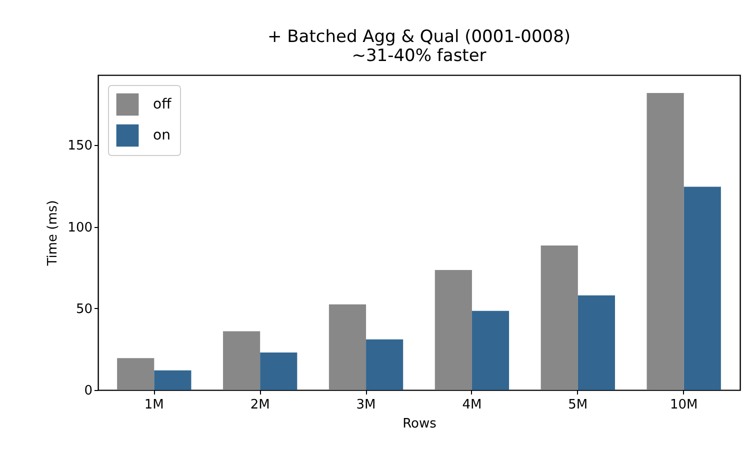 This screenshot has width=744, height=452. What do you see at coordinates (162, 104) in the screenshot?
I see `legend-label: off` at bounding box center [162, 104].